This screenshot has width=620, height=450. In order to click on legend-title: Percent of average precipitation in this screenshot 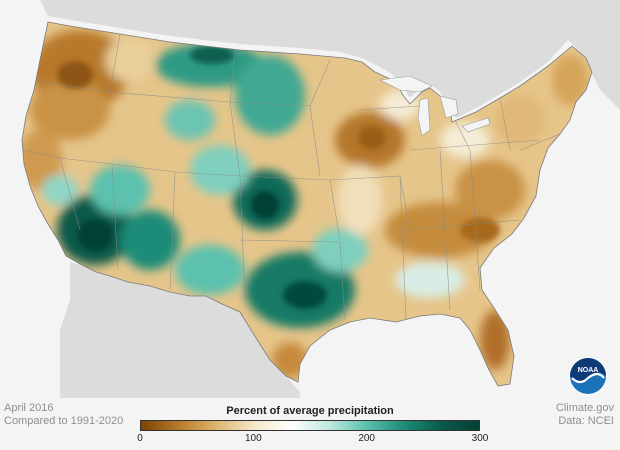, I will do `click(310, 411)`.